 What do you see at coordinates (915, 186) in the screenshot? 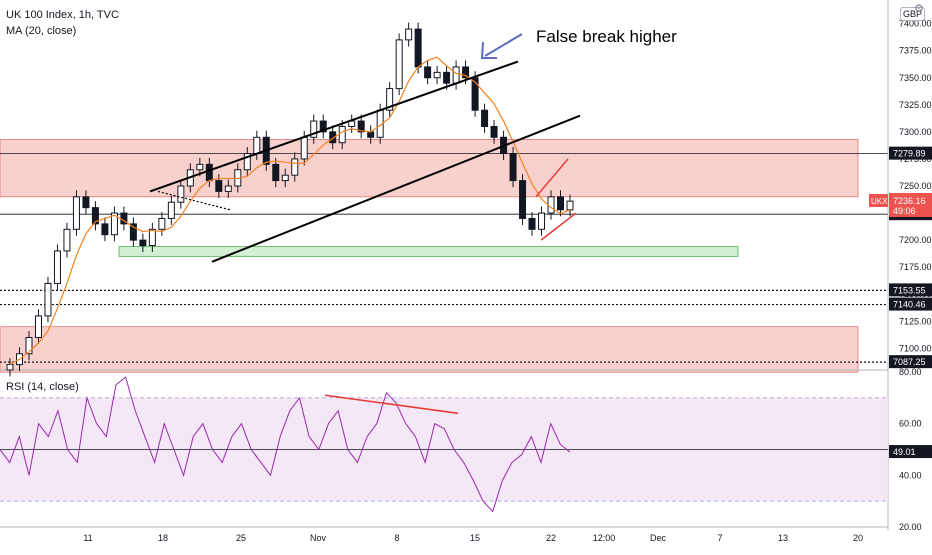
I see `price-tick-label-6: 7250.00` at bounding box center [915, 186].